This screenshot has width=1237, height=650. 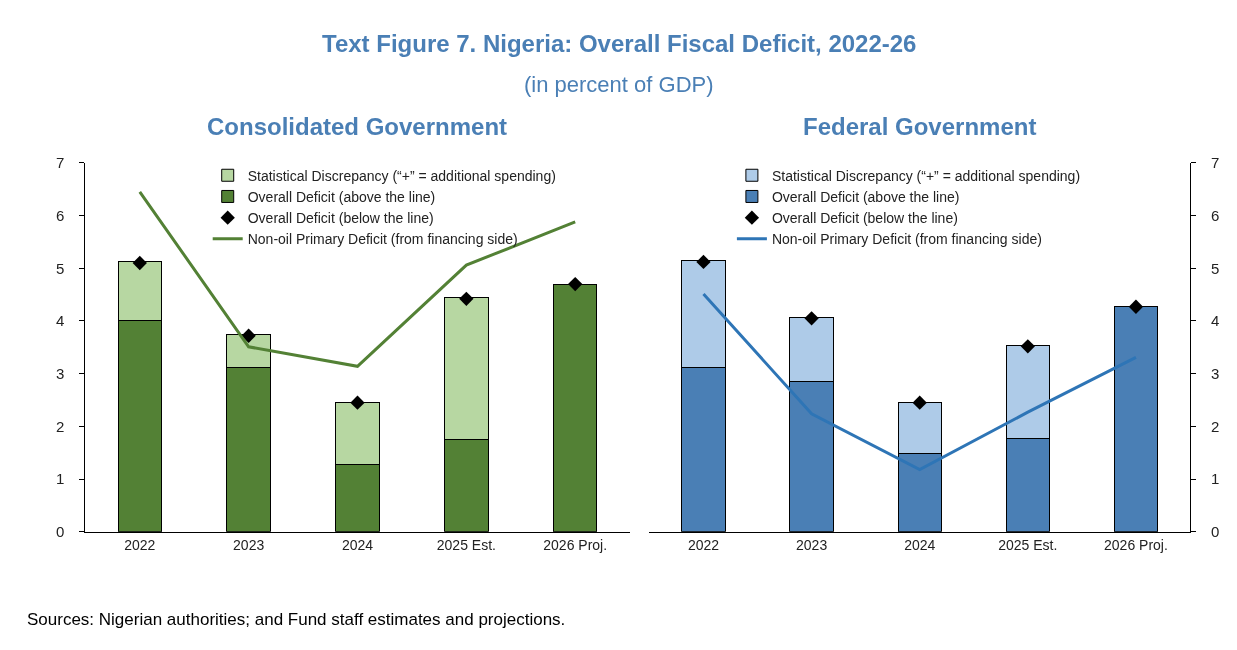 What do you see at coordinates (619, 84) in the screenshot?
I see `text: (in percent of GDP)` at bounding box center [619, 84].